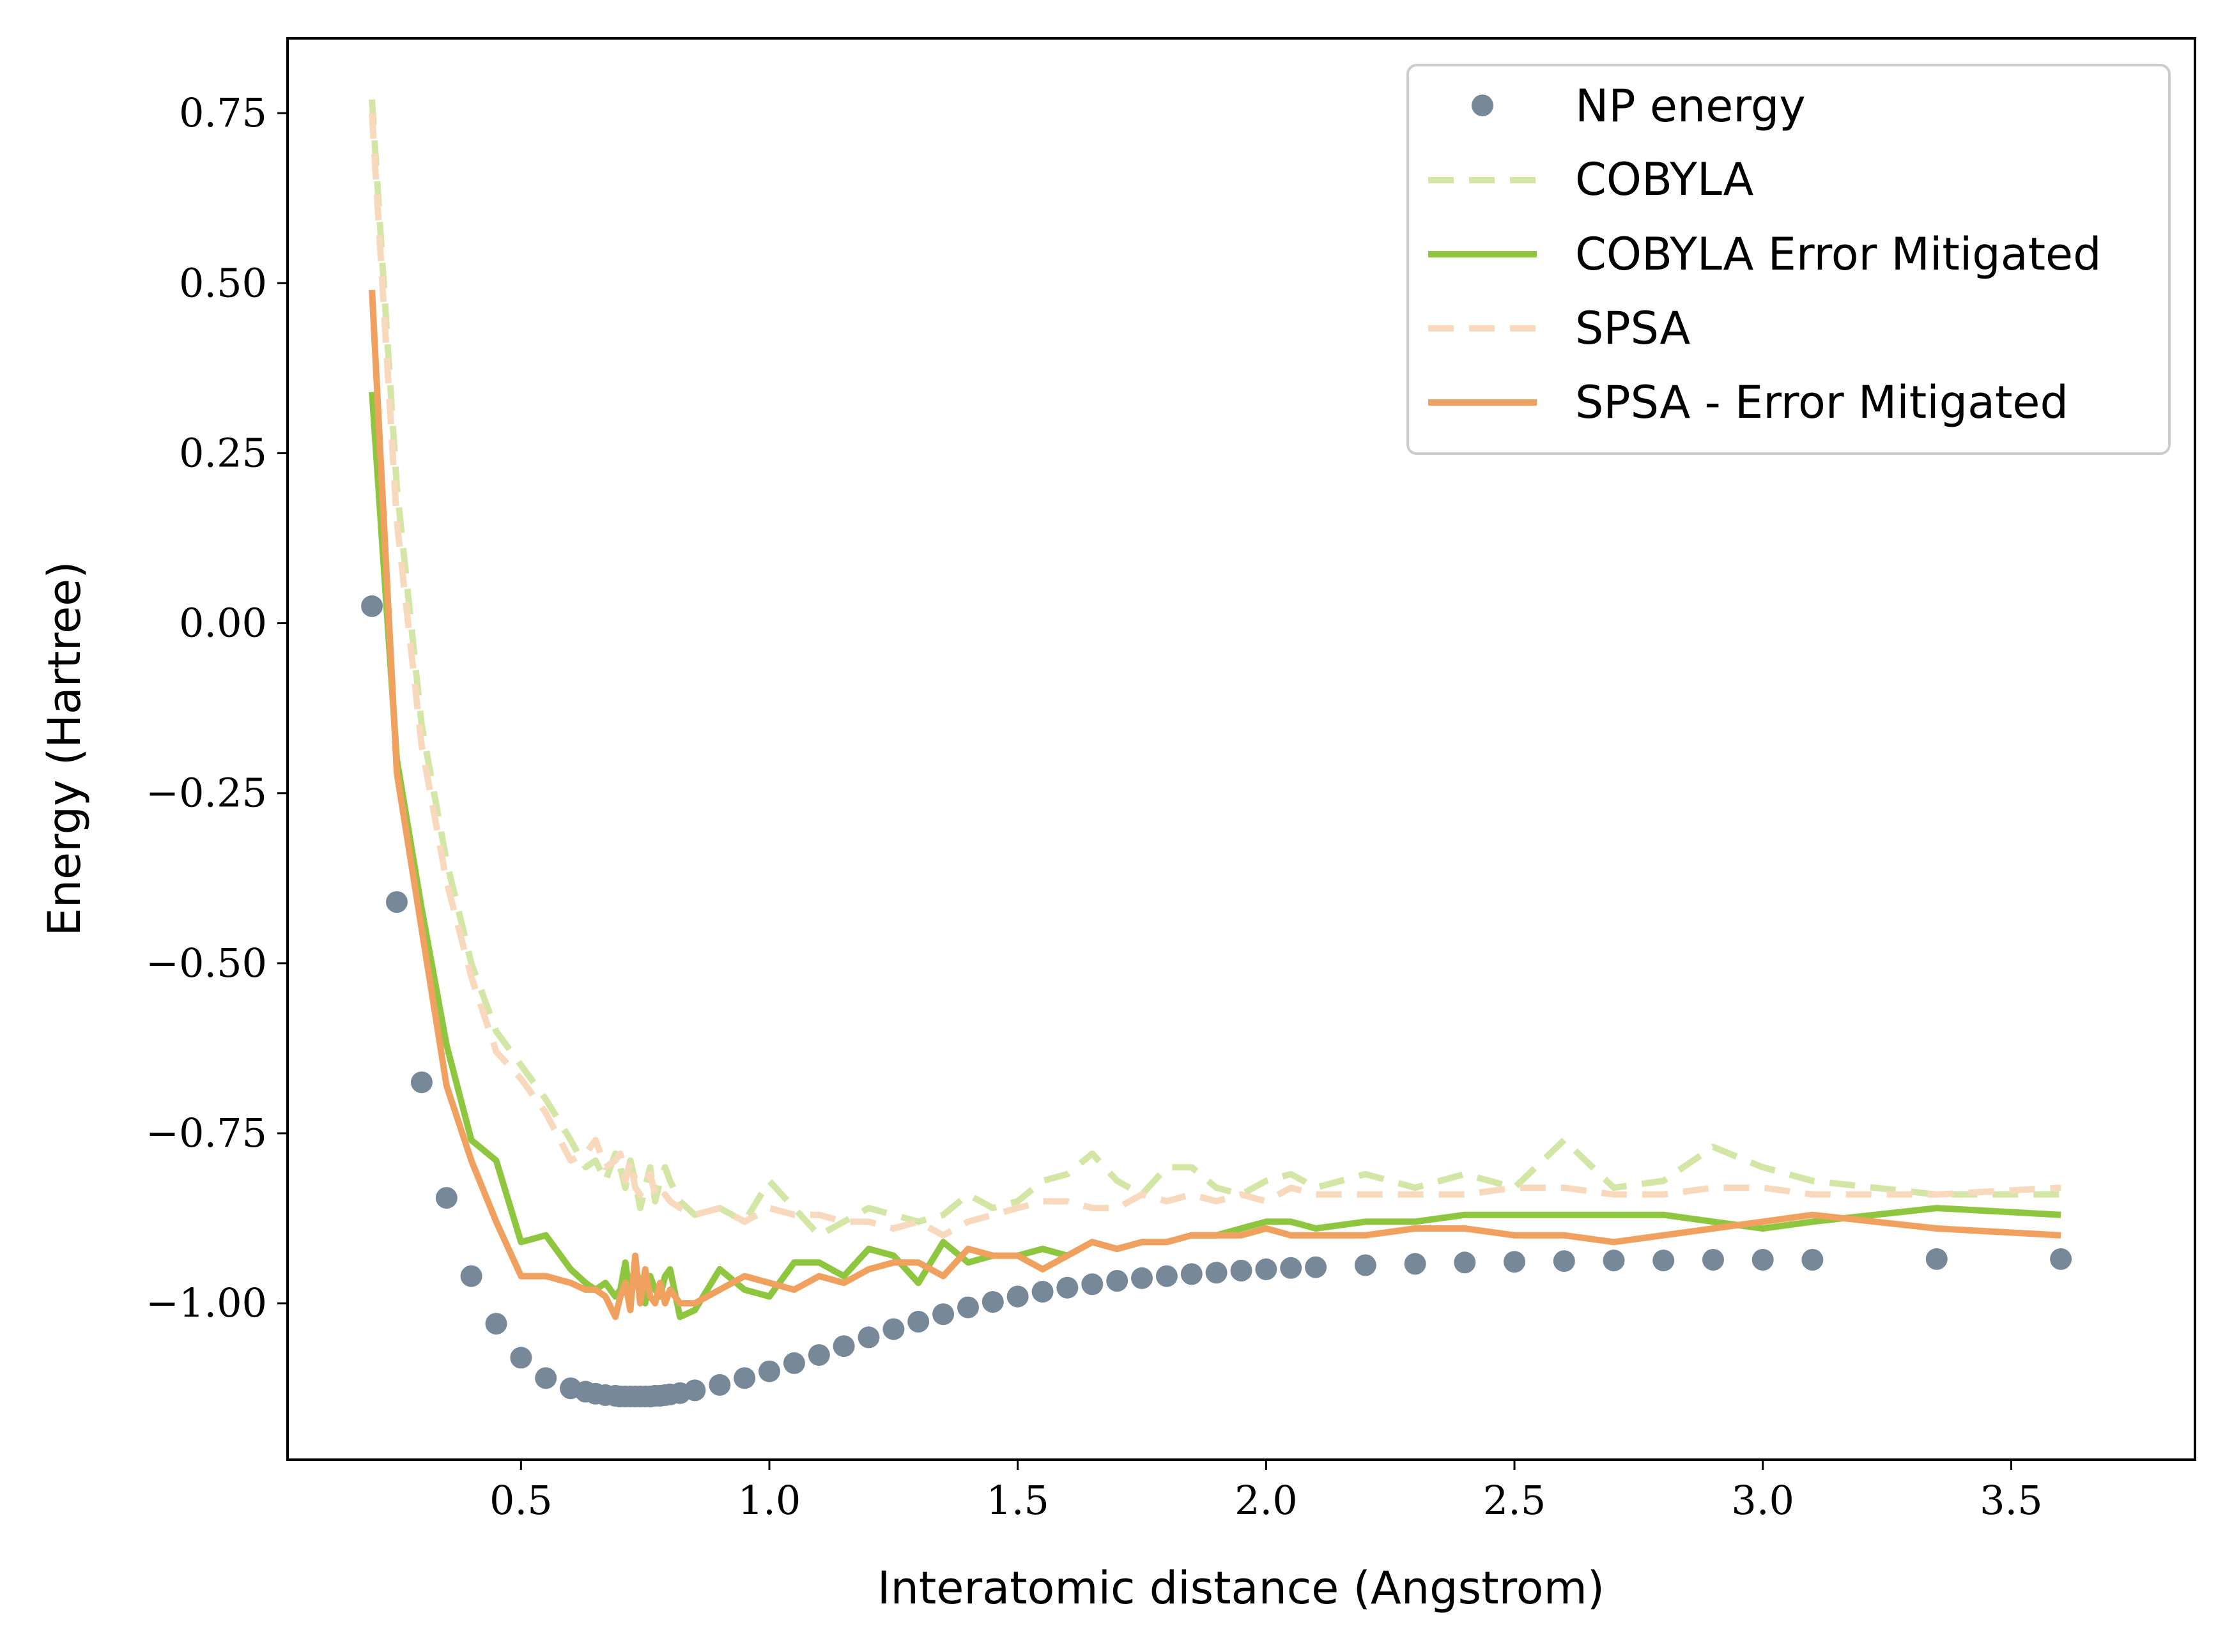 The height and width of the screenshot is (1652, 2225). I want to click on legend-marker-np-energy, so click(1482, 106).